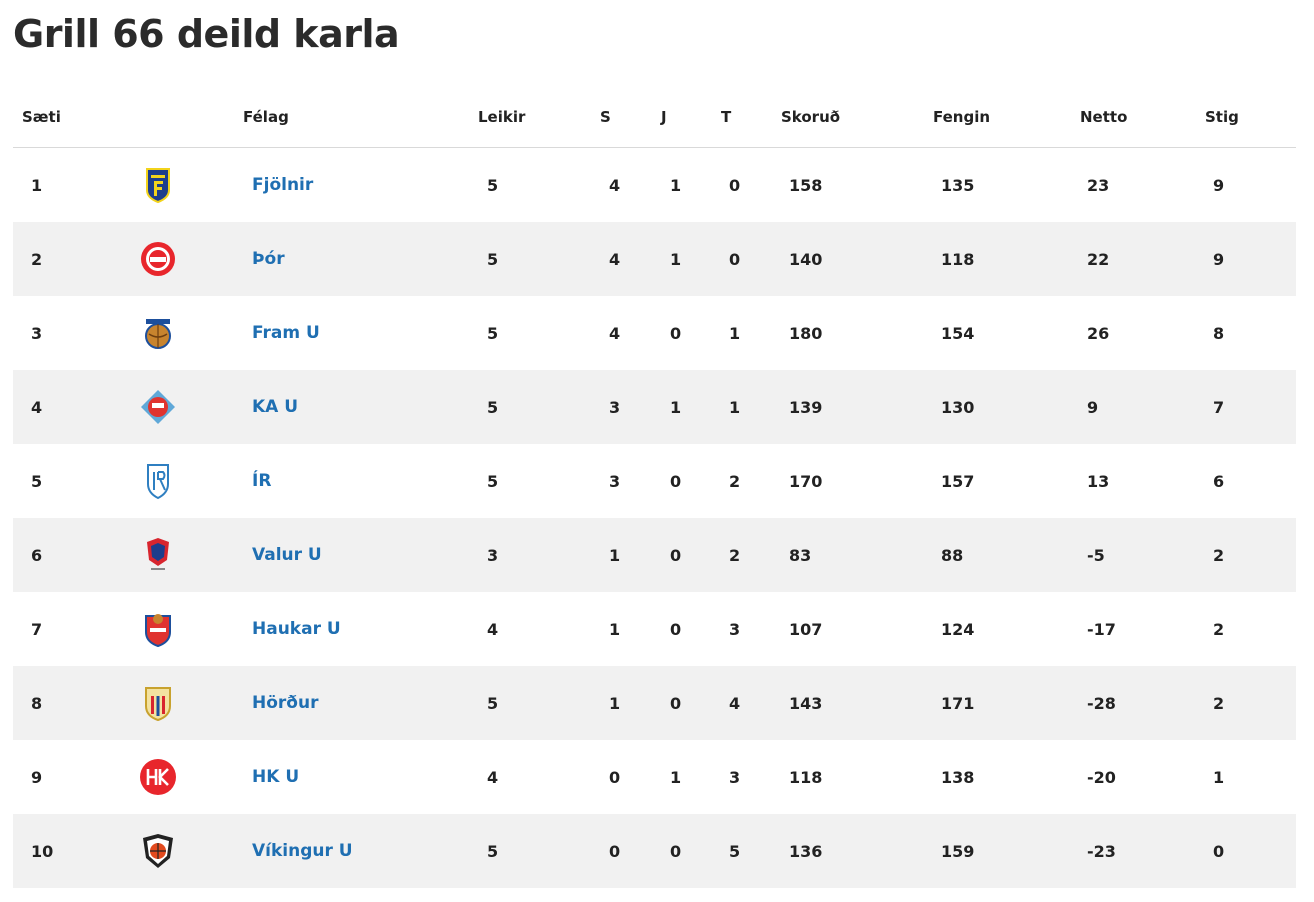 The height and width of the screenshot is (902, 1314). What do you see at coordinates (1101, 851) in the screenshot?
I see `net-cell: -23` at bounding box center [1101, 851].